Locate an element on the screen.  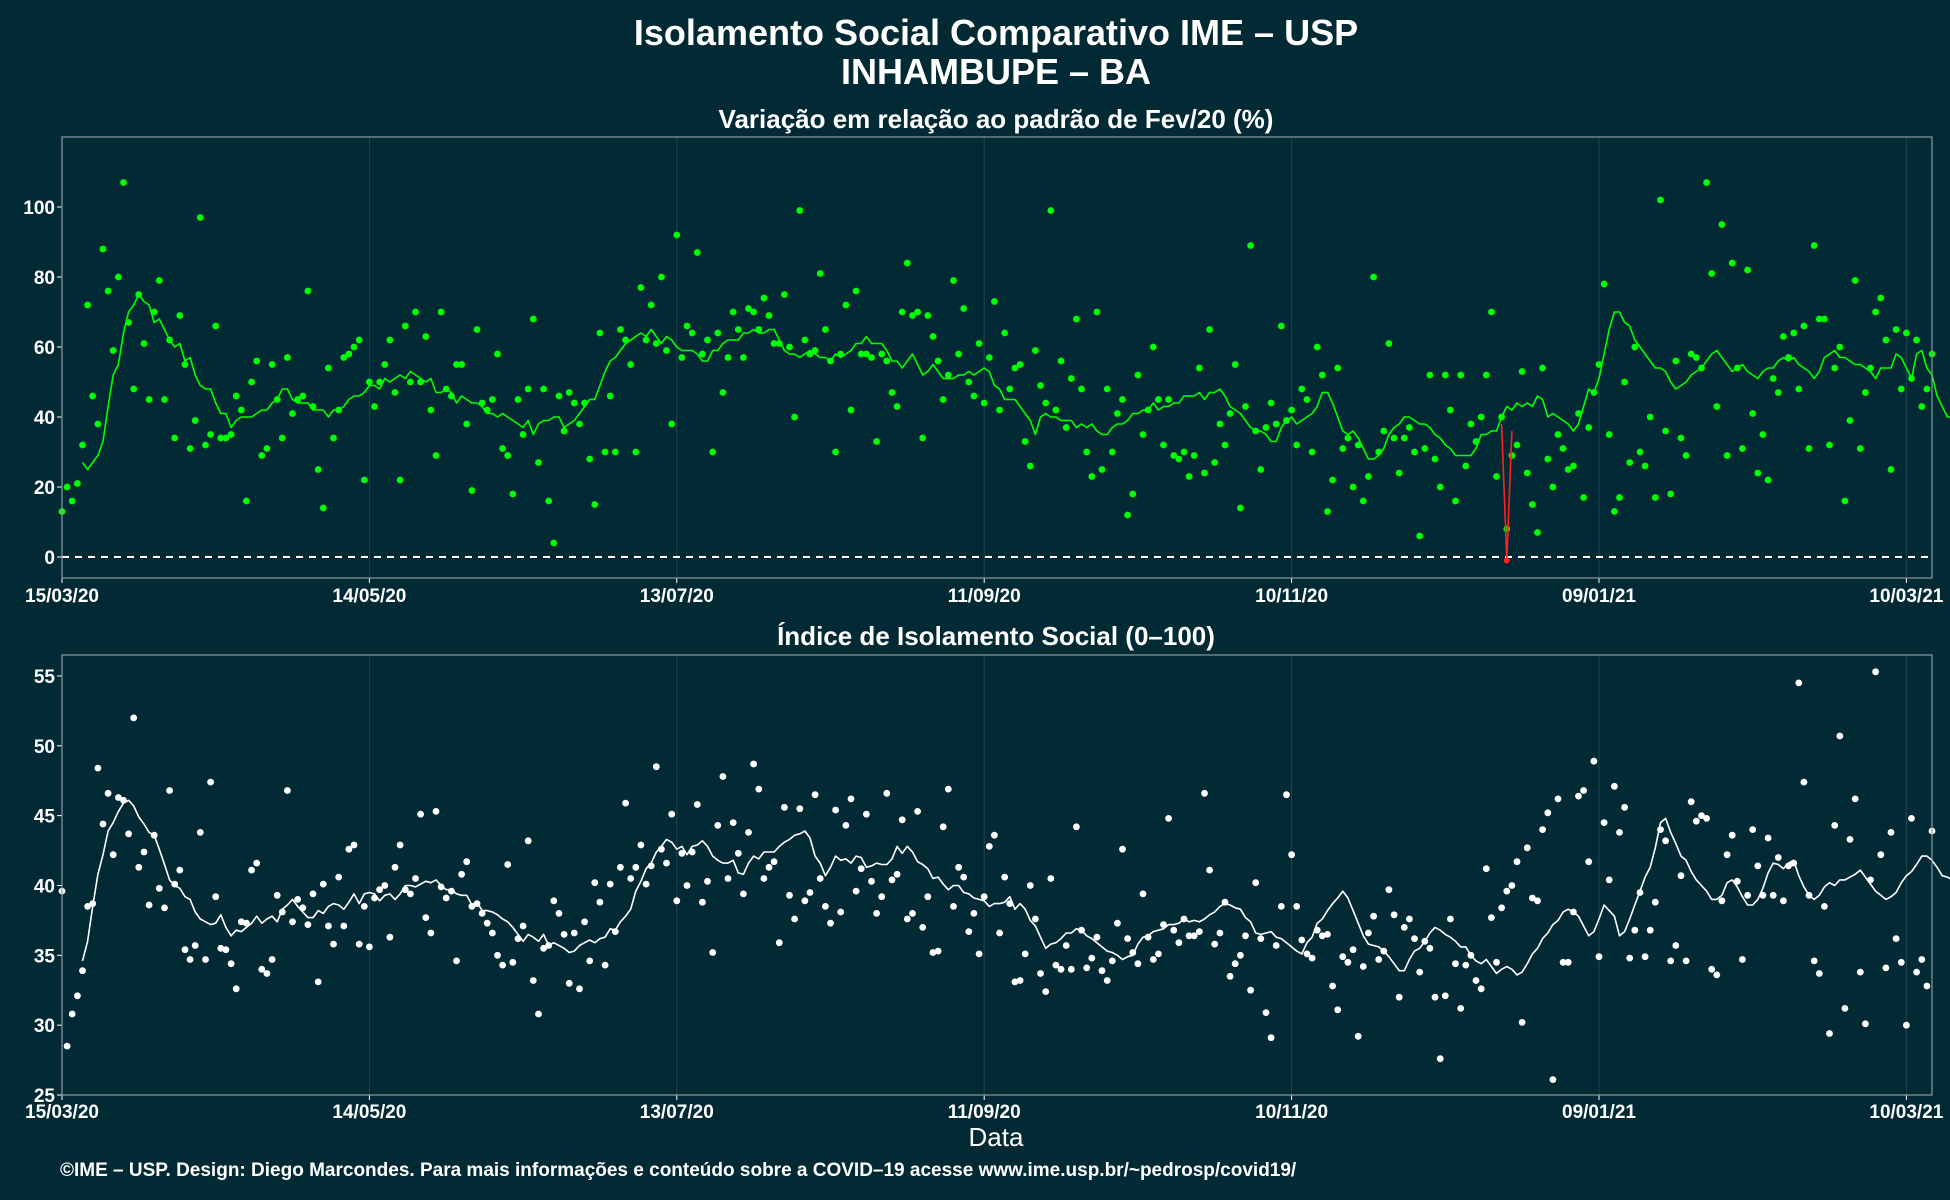
y-tick-label: 25 is located at coordinates (45, 1096).